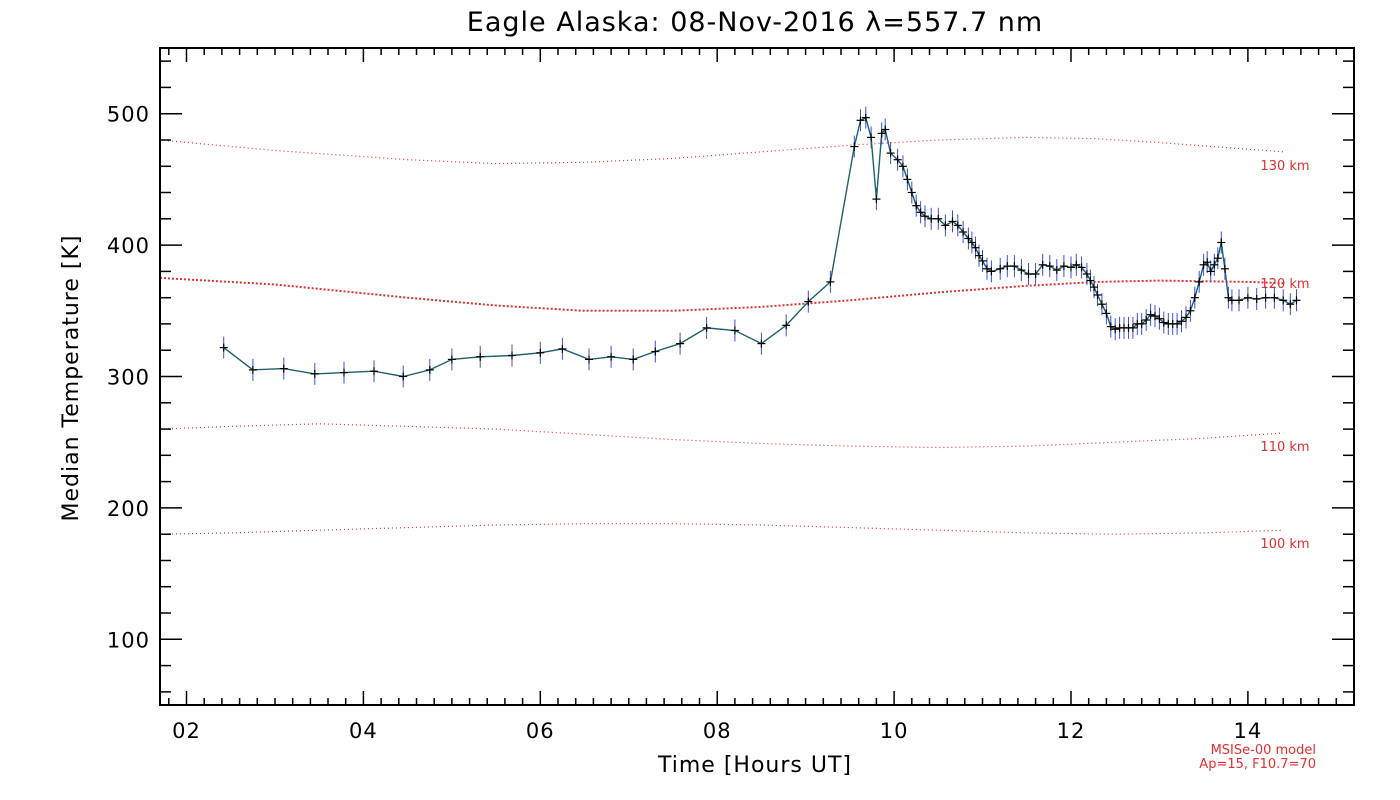 Image resolution: width=1400 pixels, height=800 pixels. What do you see at coordinates (128, 640) in the screenshot?
I see `y-tick-label: 100` at bounding box center [128, 640].